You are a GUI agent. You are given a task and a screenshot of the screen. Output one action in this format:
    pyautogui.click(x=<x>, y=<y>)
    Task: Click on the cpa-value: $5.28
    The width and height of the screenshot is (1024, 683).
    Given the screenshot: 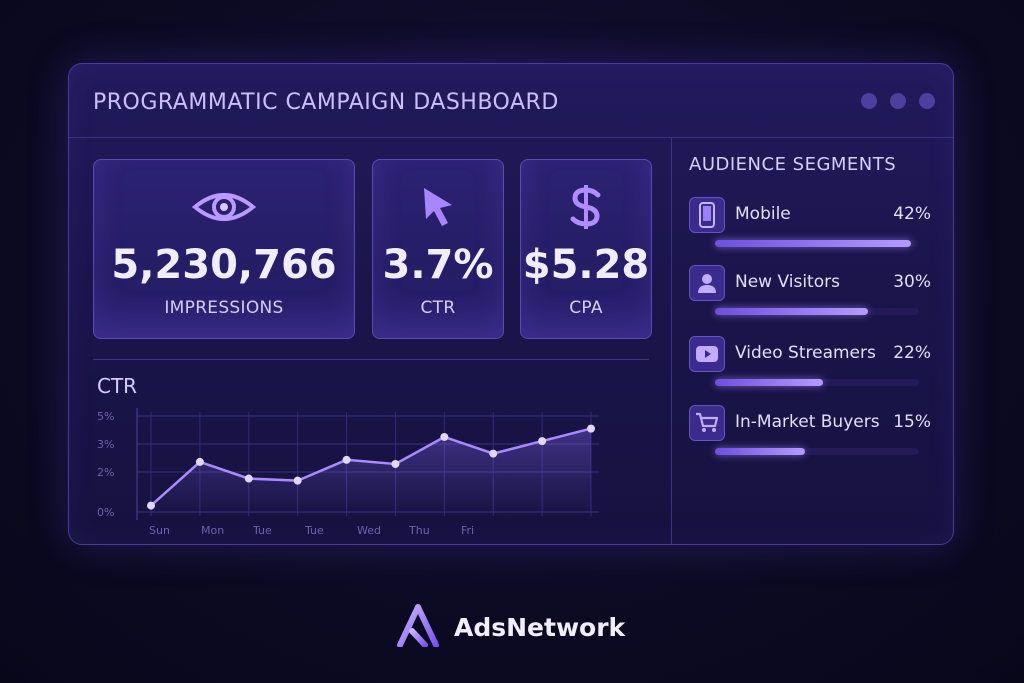 What is the action you would take?
    pyautogui.click(x=586, y=265)
    